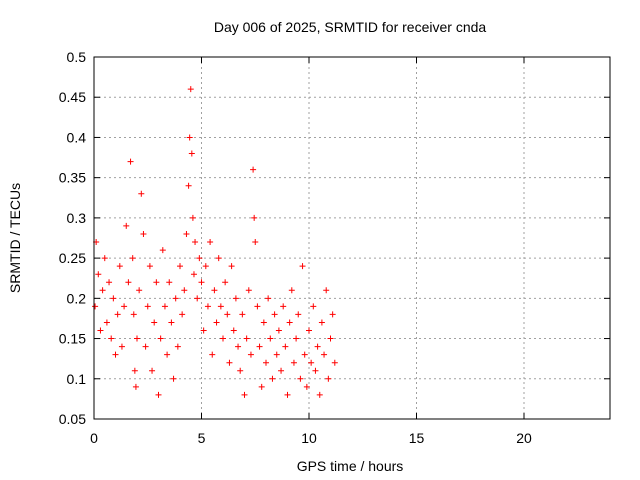  I want to click on y-tick-label: 0.15, so click(72, 339).